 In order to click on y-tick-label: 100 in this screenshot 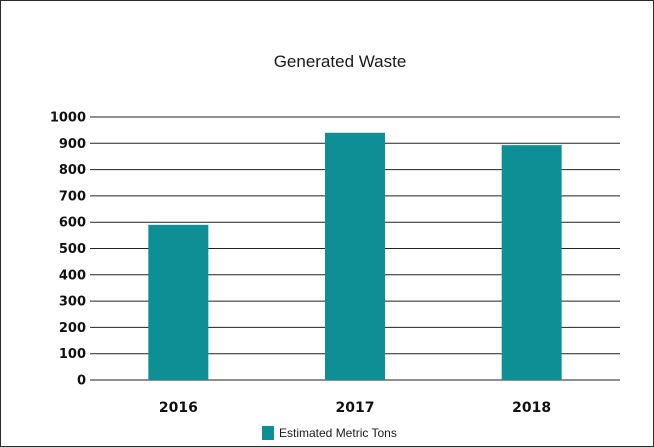, I will do `click(72, 354)`.